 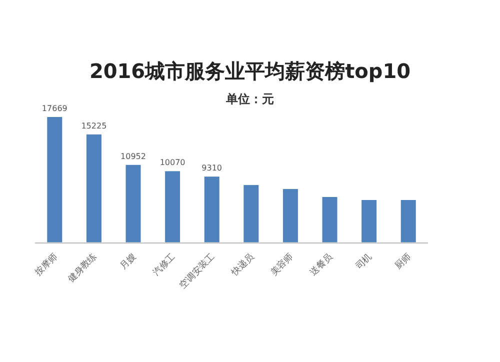 What do you see at coordinates (55, 108) in the screenshot?
I see `data-label: 17669` at bounding box center [55, 108].